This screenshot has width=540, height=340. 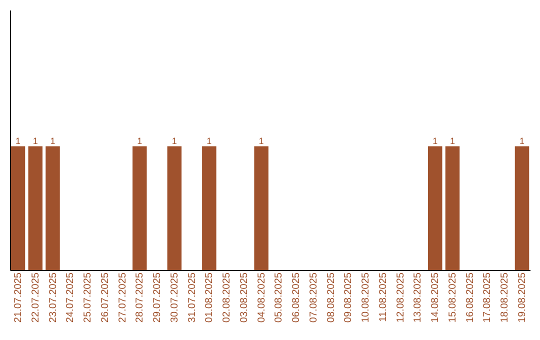 What do you see at coordinates (314, 297) in the screenshot?
I see `x-tick-label: 07.08.2025` at bounding box center [314, 297].